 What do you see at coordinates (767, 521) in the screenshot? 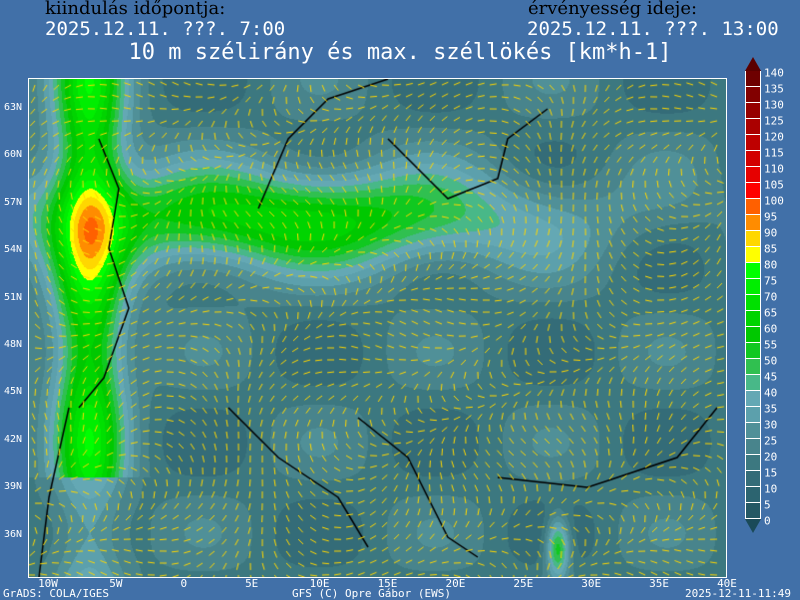
I see `legend-tick: 0` at bounding box center [767, 521].